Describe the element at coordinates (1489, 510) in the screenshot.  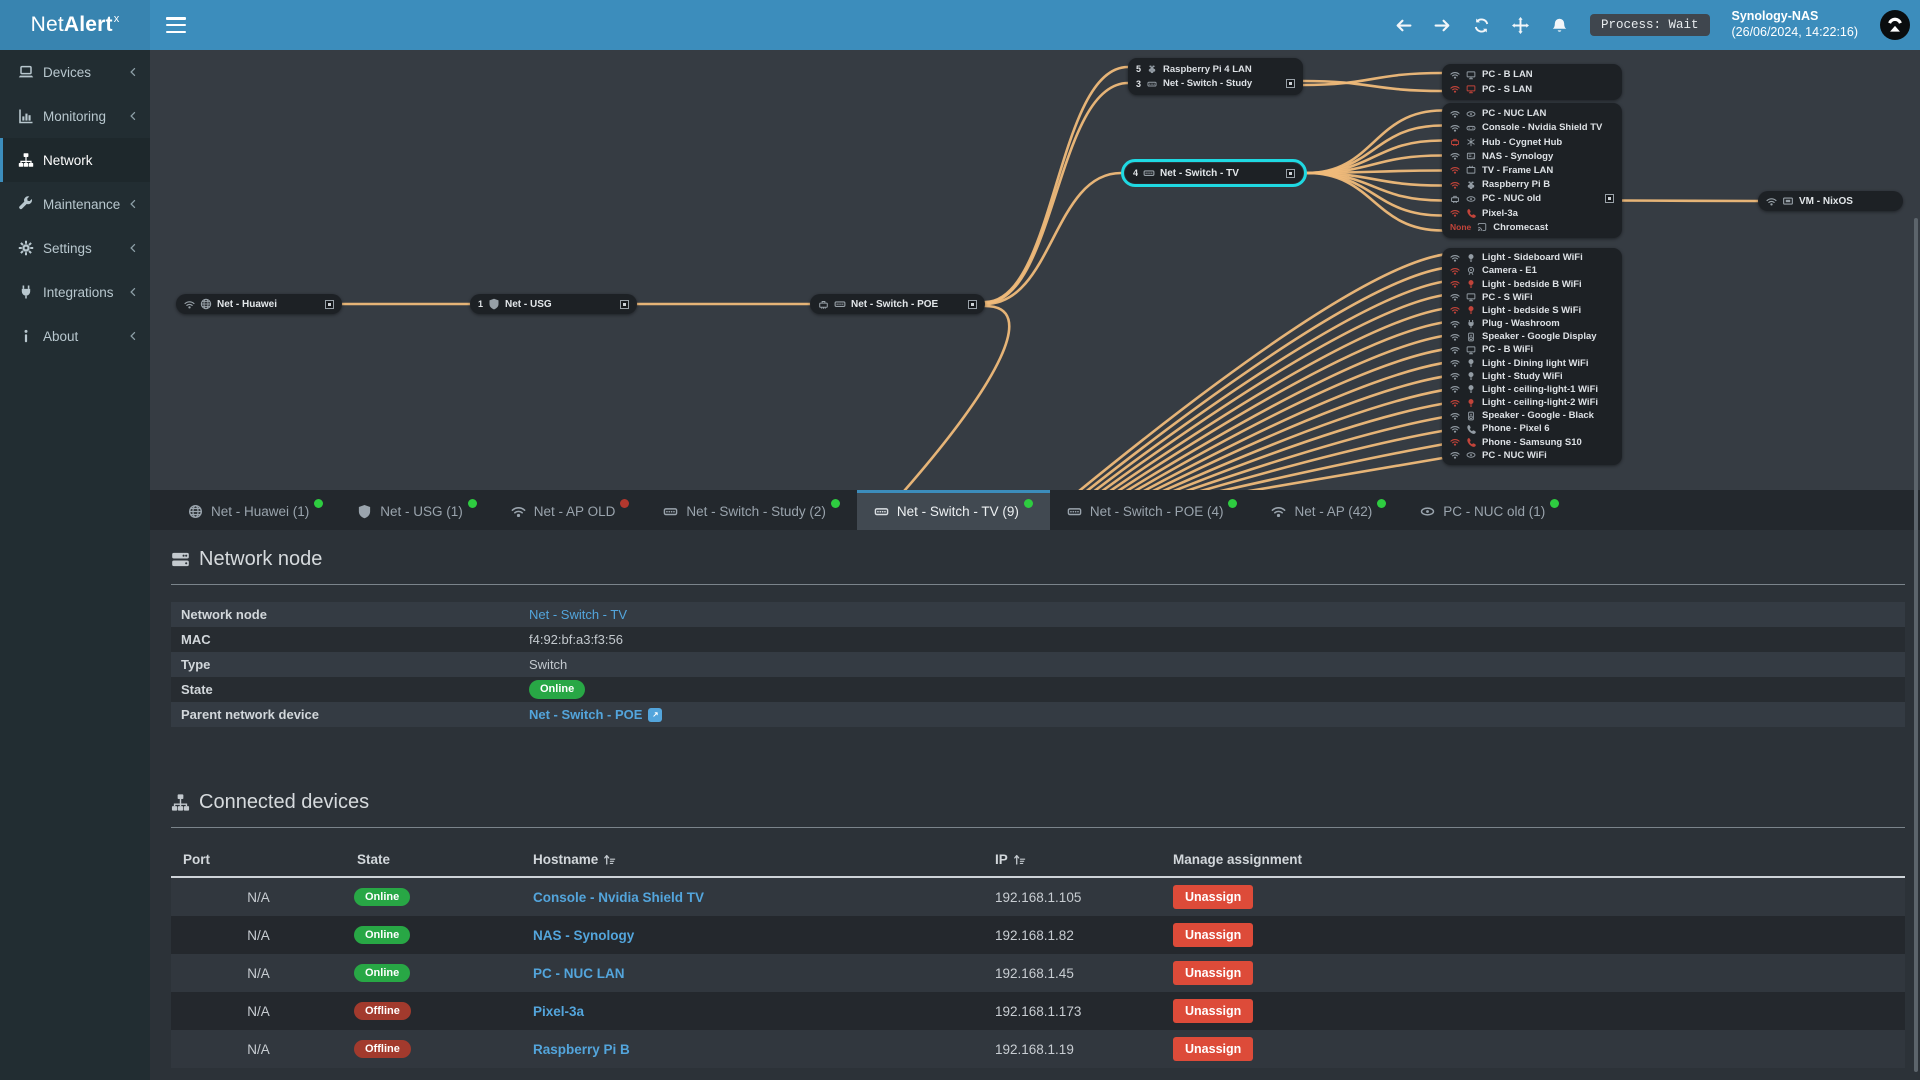
I see `tab-pc-nuc-old: PC - NUC old (1)` at that location.